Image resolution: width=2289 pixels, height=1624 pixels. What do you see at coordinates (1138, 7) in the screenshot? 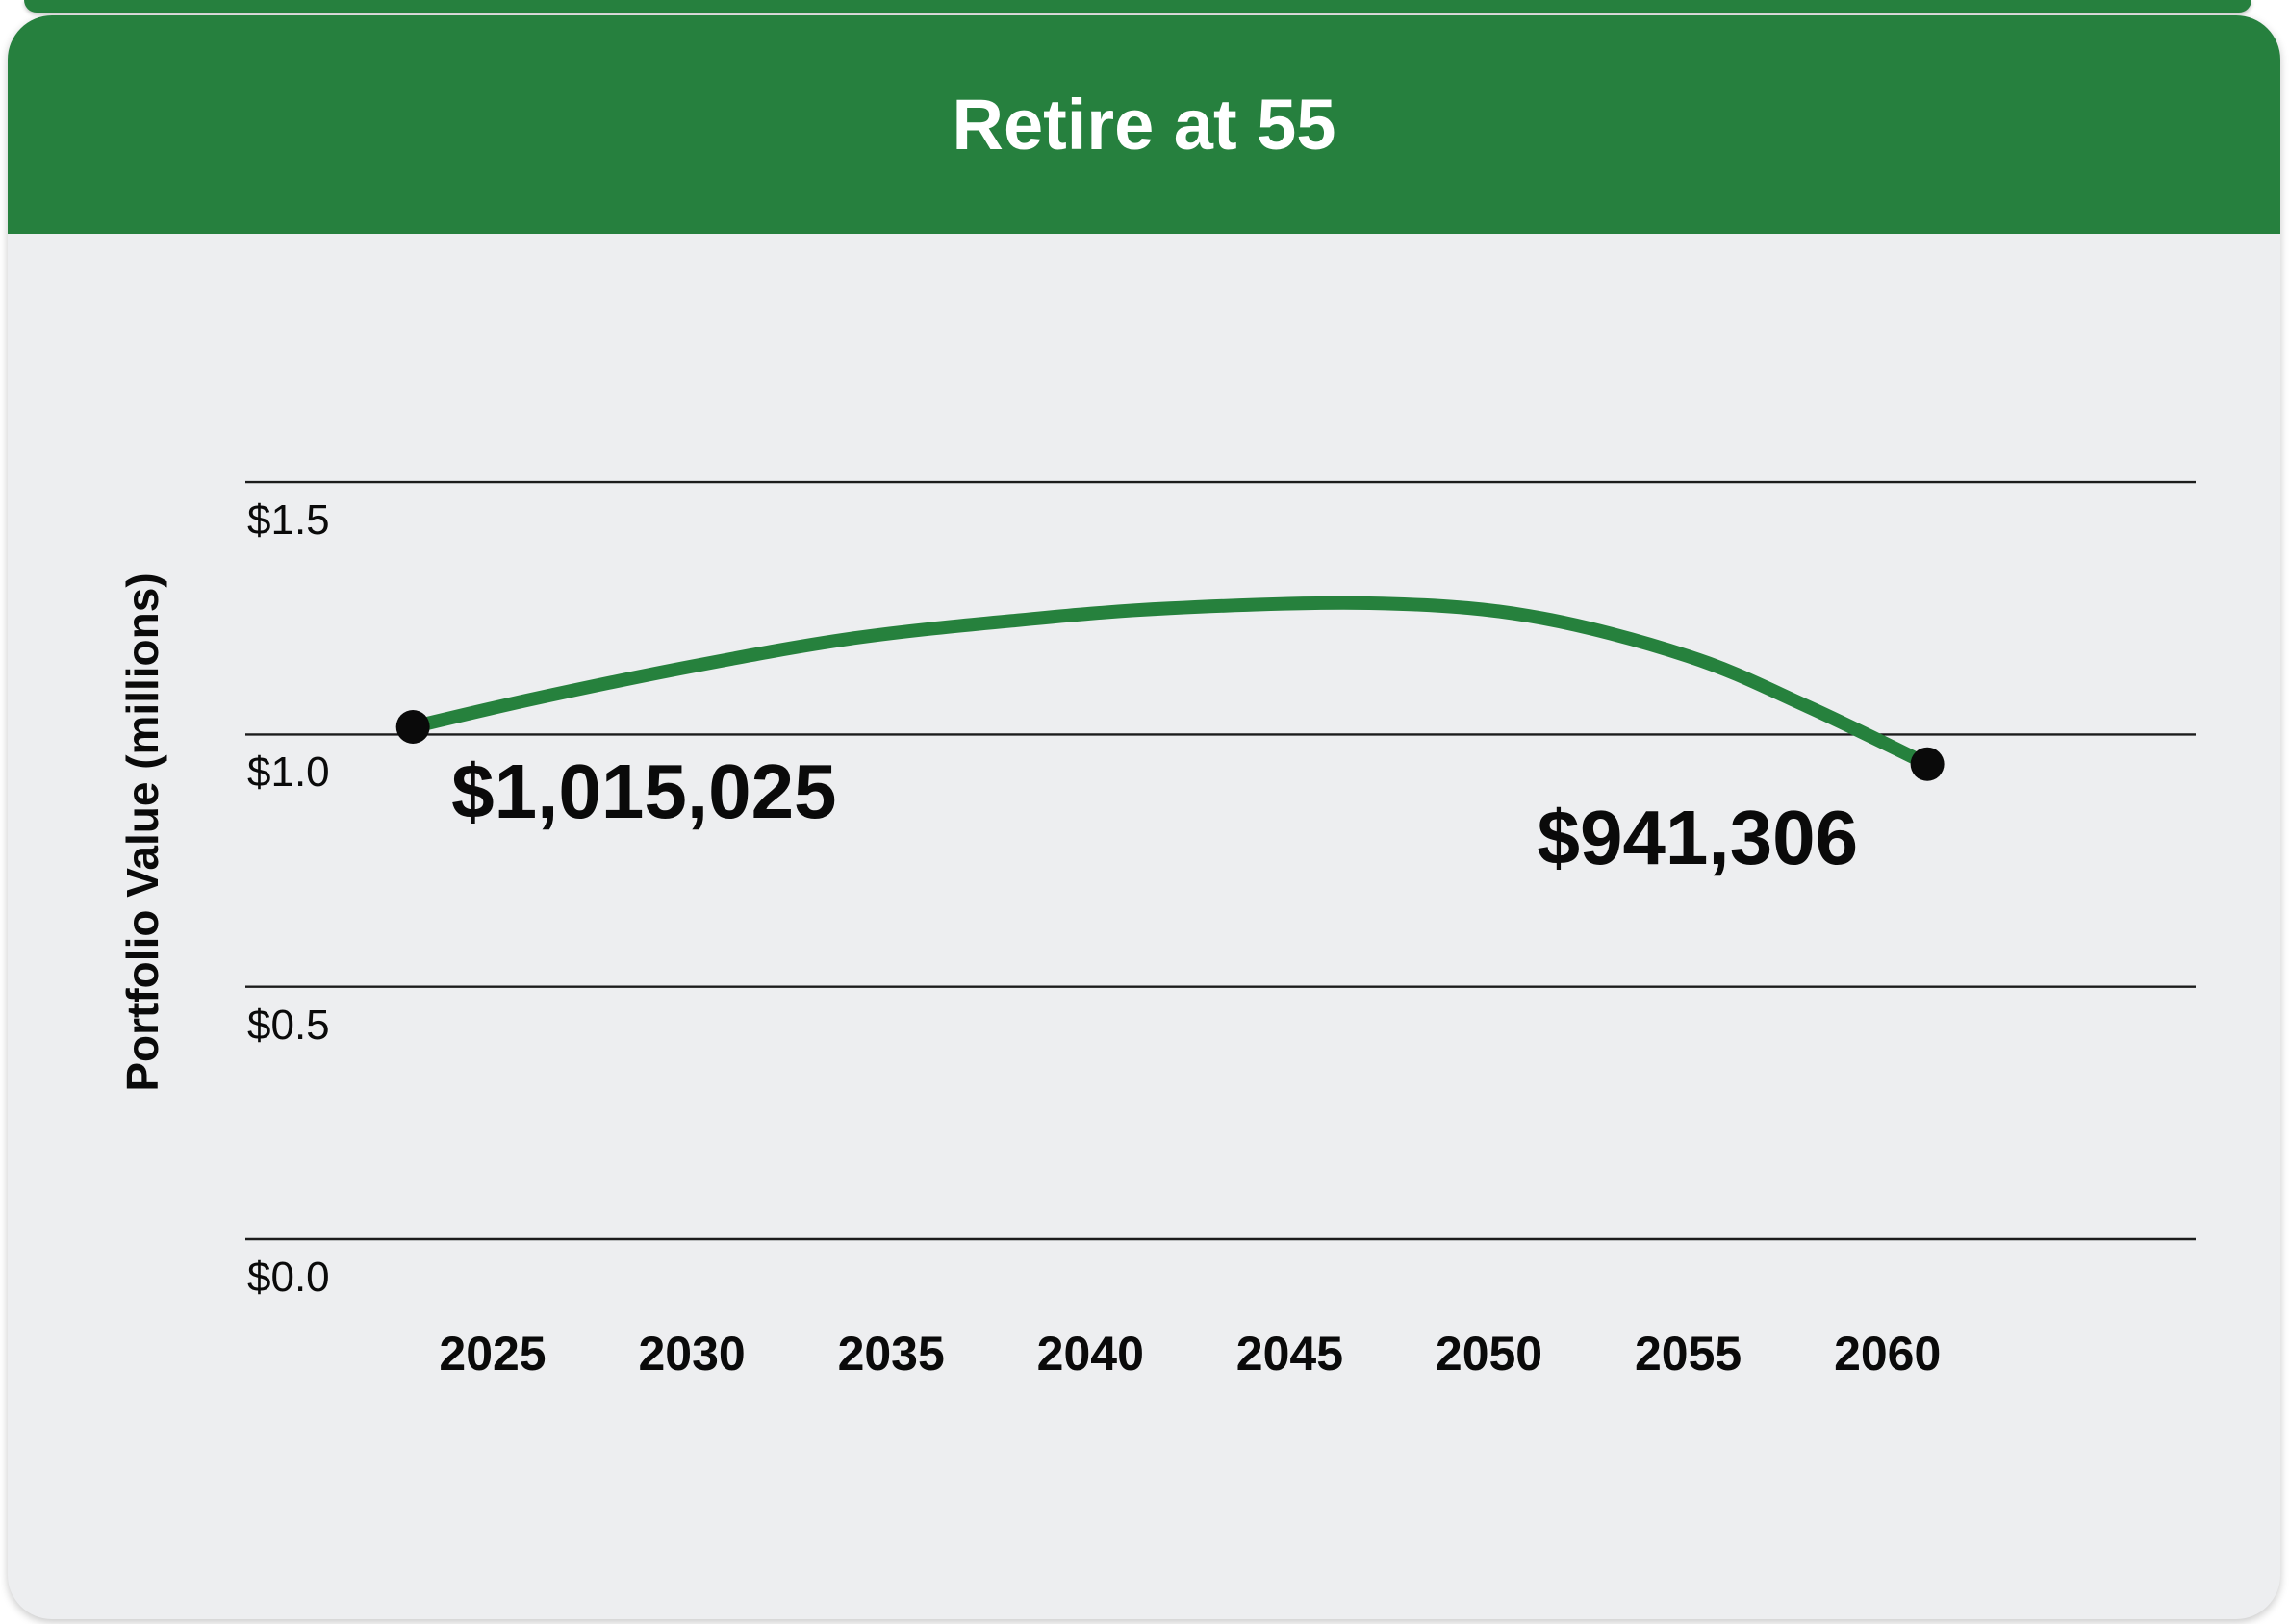
I see `previous-card-bottom-edge` at bounding box center [1138, 7].